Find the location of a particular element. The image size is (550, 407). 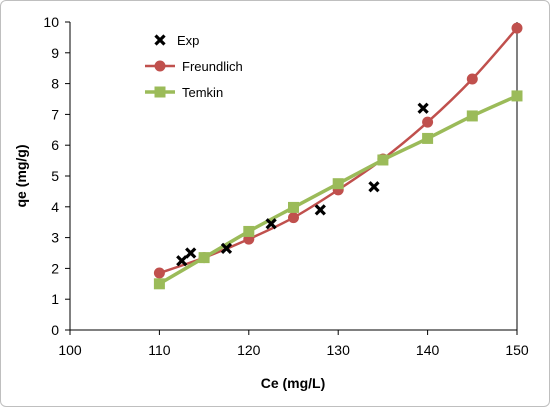

x-tick-label: 130 is located at coordinates (339, 350).